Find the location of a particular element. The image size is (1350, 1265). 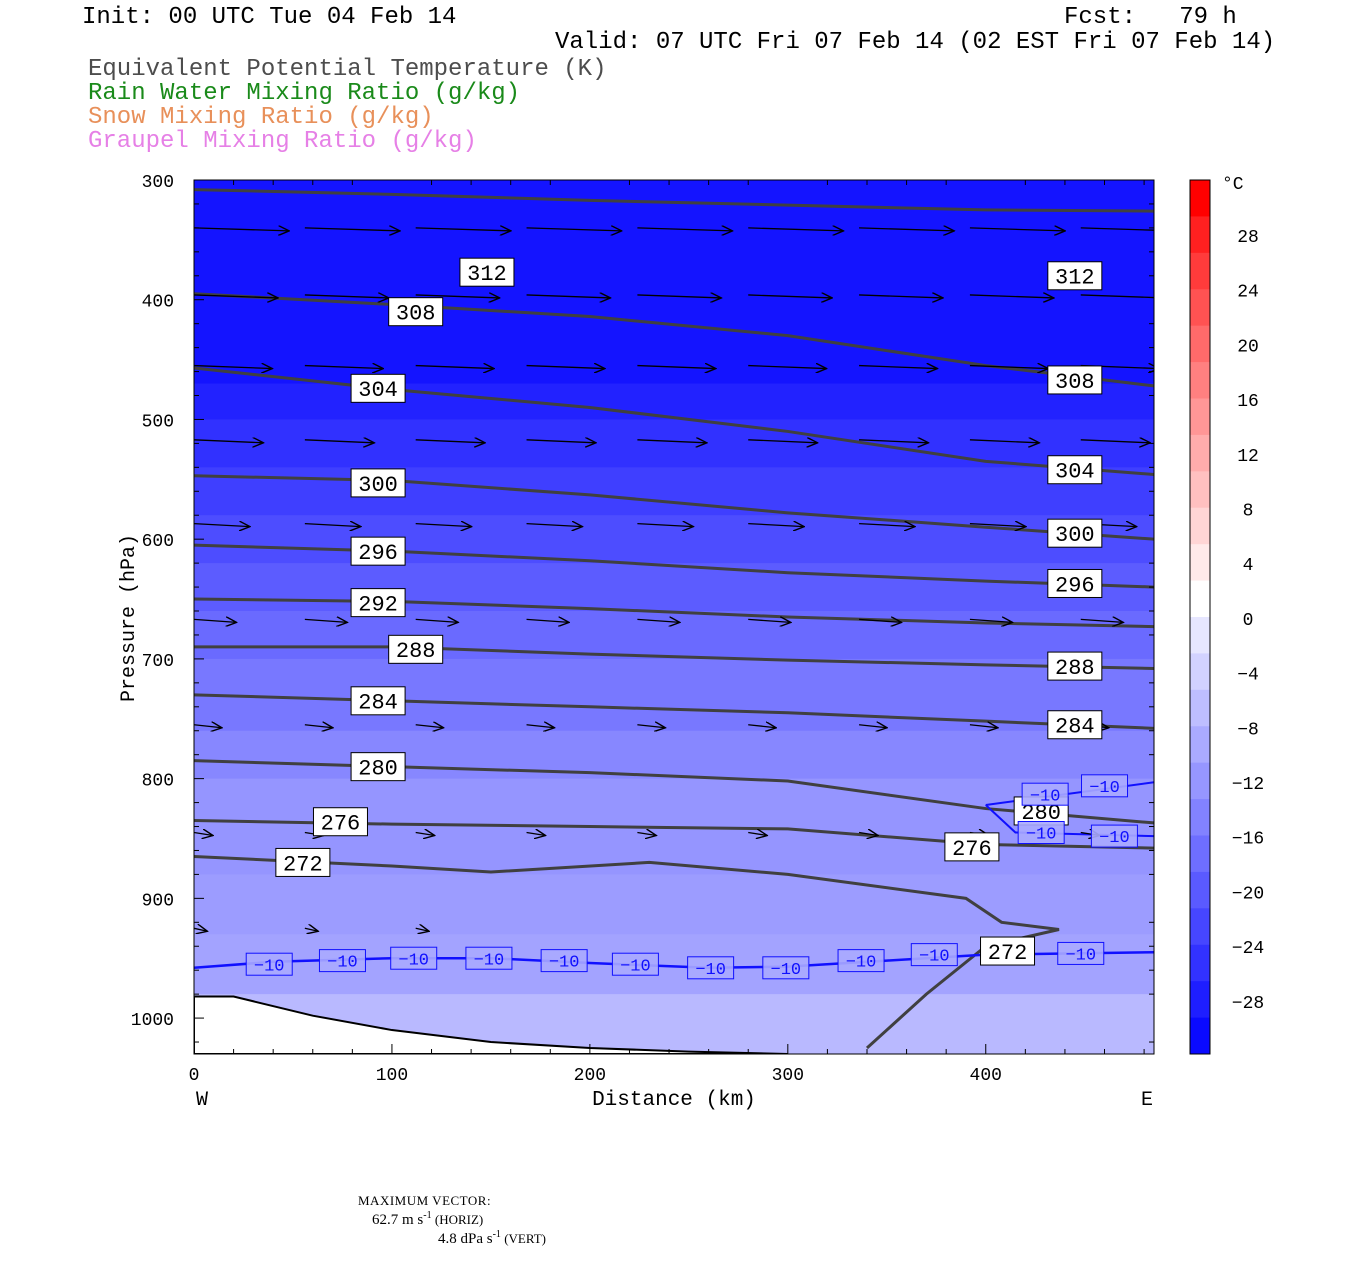

y-axis-label: Pressure (hPa) is located at coordinates (129, 618).